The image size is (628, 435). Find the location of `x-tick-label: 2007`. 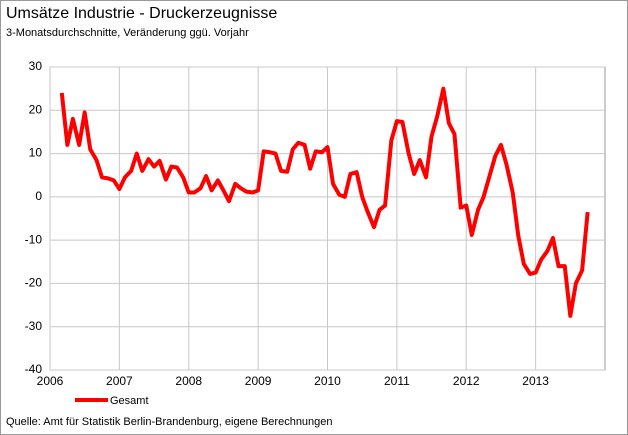

x-tick-label: 2007 is located at coordinates (119, 381).